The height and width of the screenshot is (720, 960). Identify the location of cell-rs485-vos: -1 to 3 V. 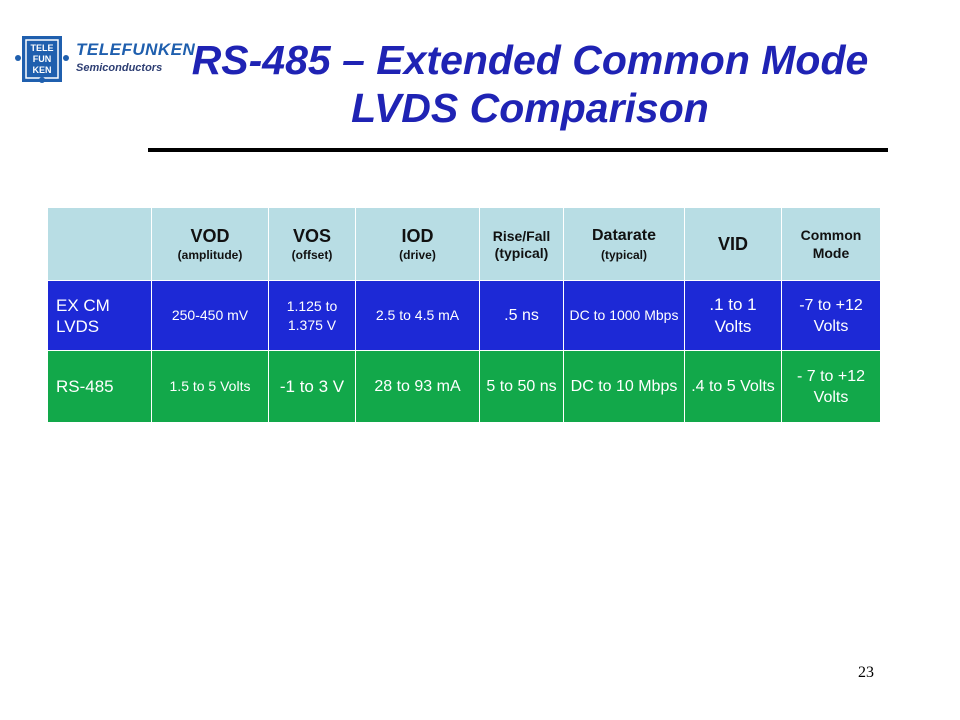
(312, 386).